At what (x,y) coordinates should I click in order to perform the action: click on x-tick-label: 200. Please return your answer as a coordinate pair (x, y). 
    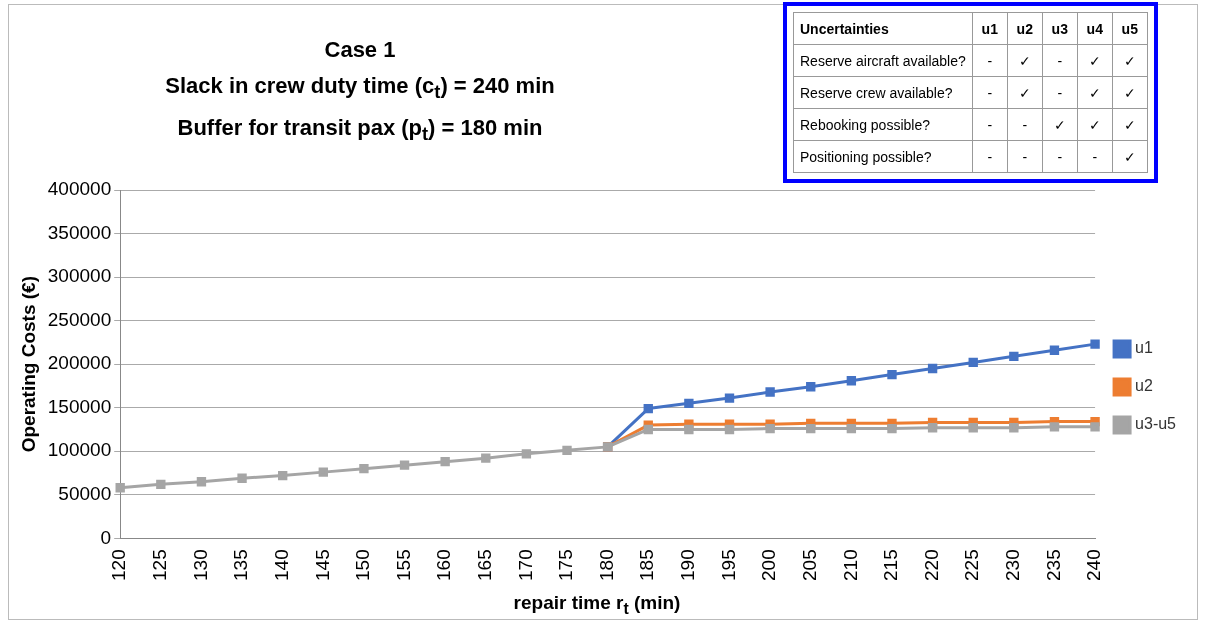
    Looking at the image, I should click on (769, 565).